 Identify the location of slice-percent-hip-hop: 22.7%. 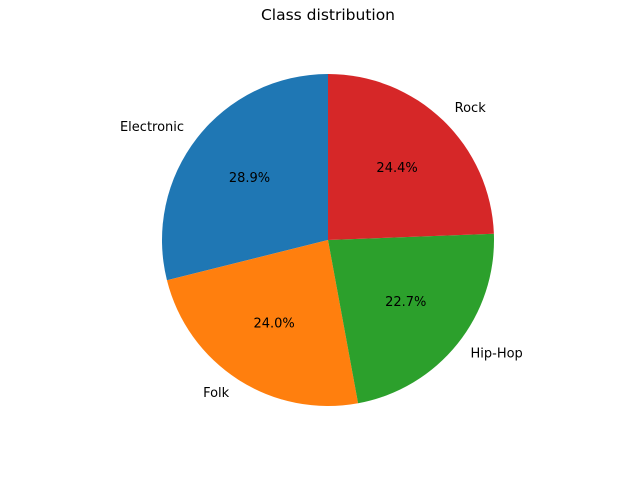
(405, 302).